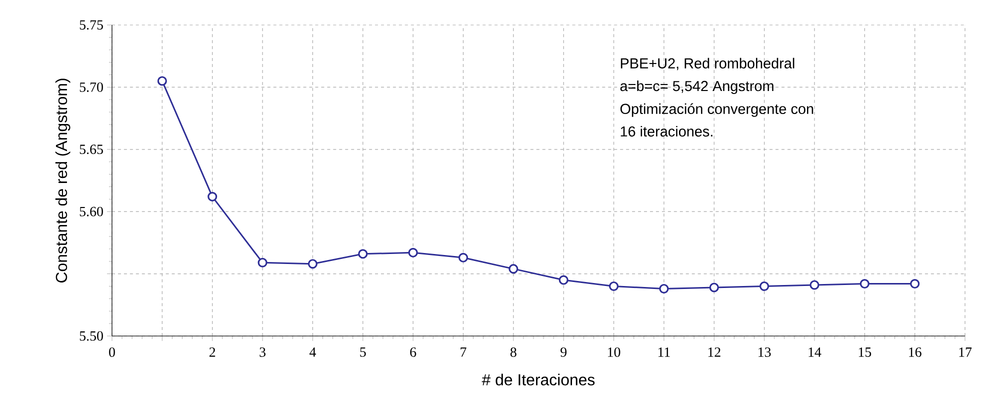 The image size is (981, 417). Describe the element at coordinates (91, 87) in the screenshot. I see `y-tick-label: 5.70` at that location.